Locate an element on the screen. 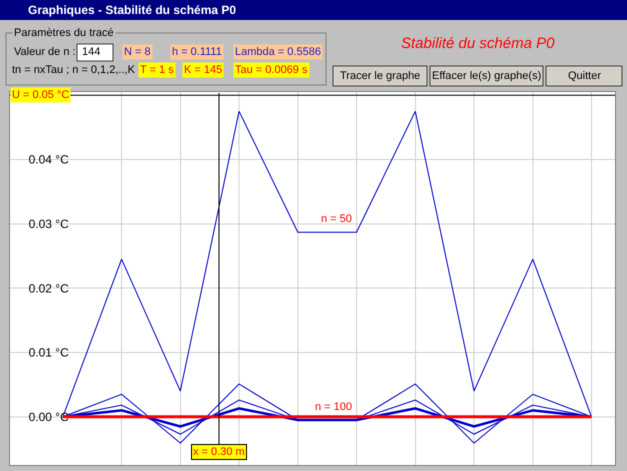 This screenshot has width=627, height=471. annotation: n = 50 is located at coordinates (336, 219).